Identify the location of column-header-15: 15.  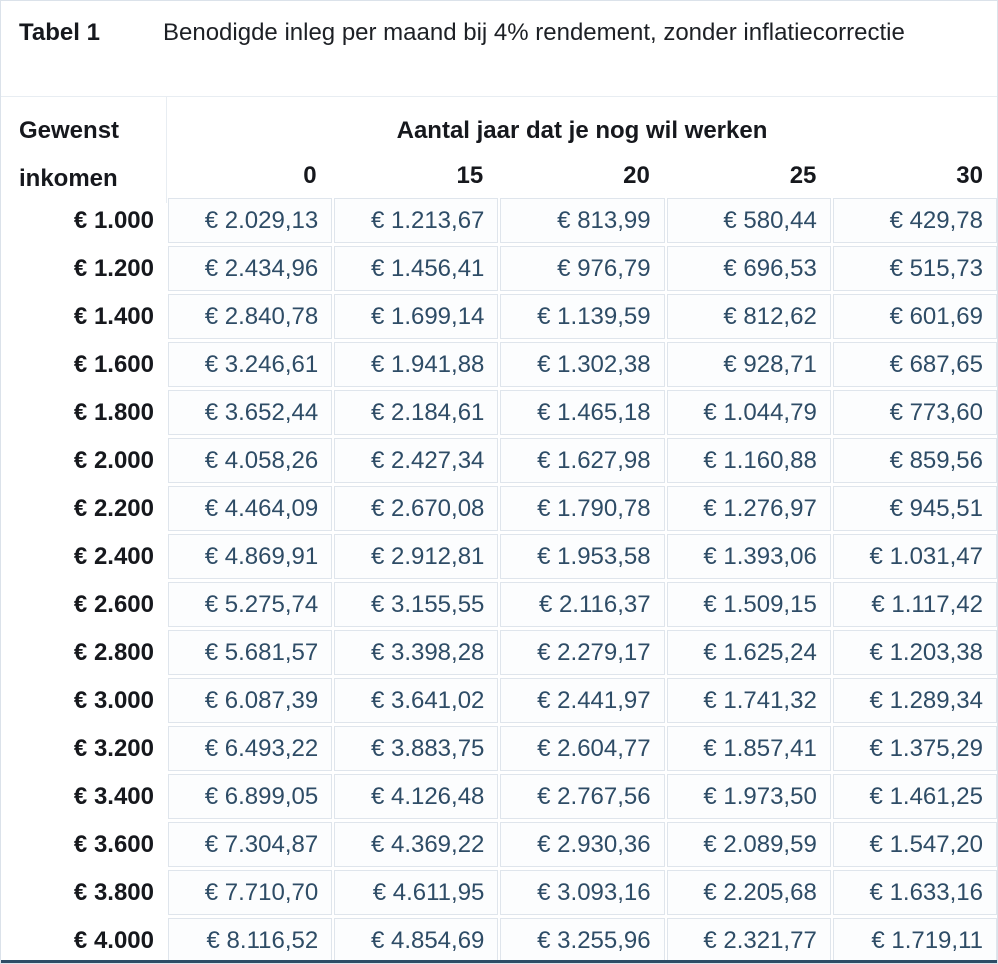
(470, 175).